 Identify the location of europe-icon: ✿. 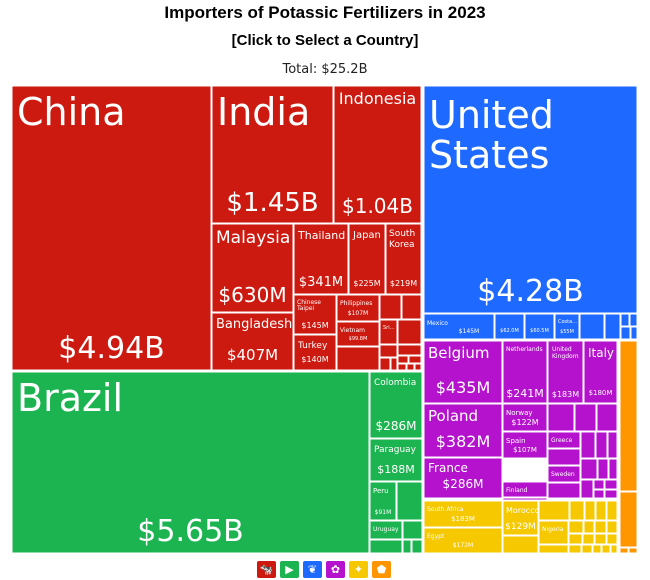
(335, 569).